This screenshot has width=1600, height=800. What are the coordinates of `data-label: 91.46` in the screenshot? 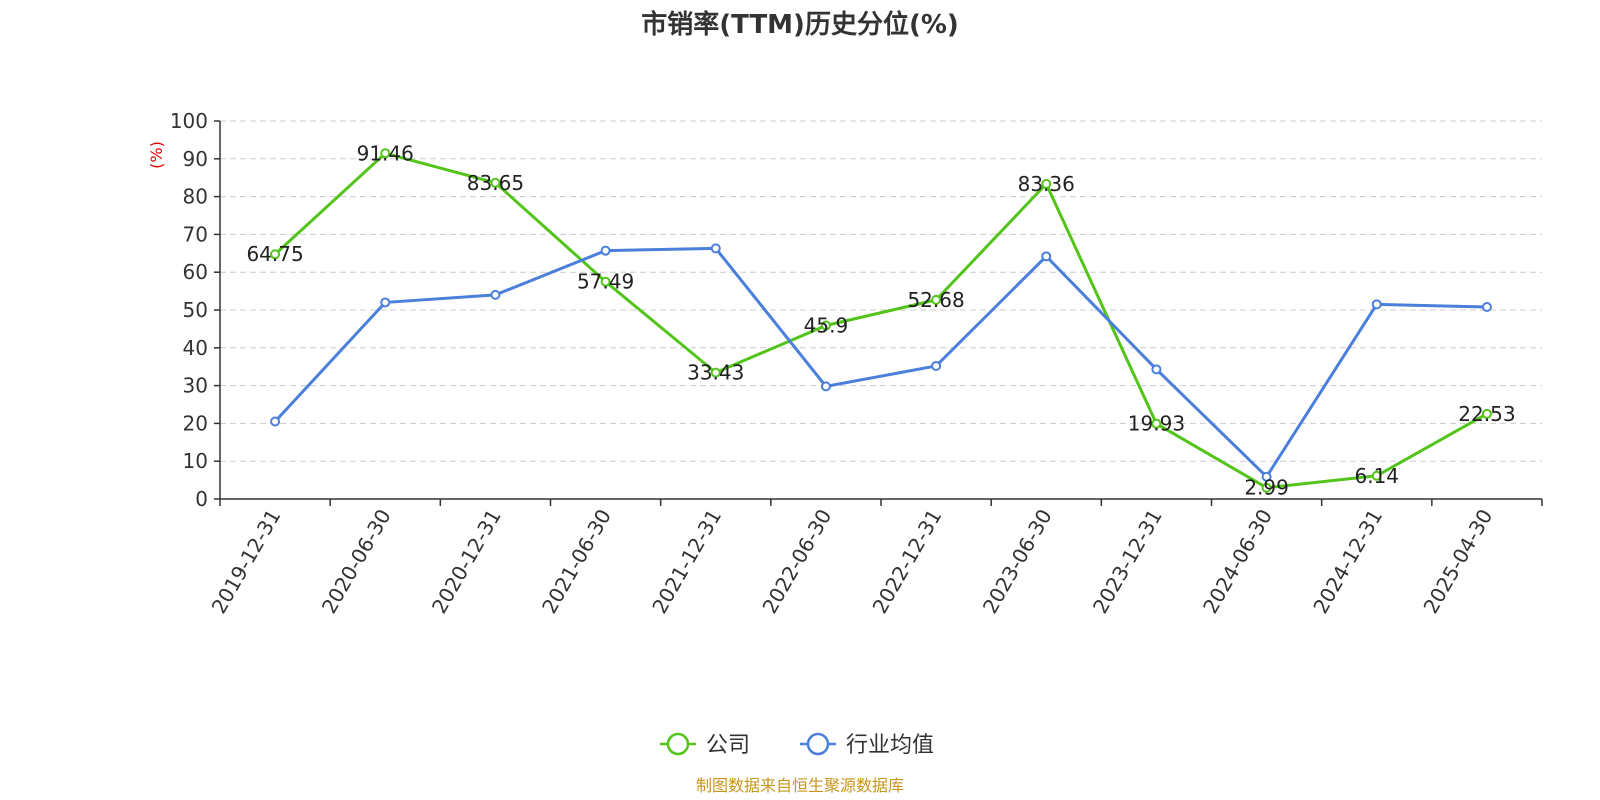 It's located at (385, 153).